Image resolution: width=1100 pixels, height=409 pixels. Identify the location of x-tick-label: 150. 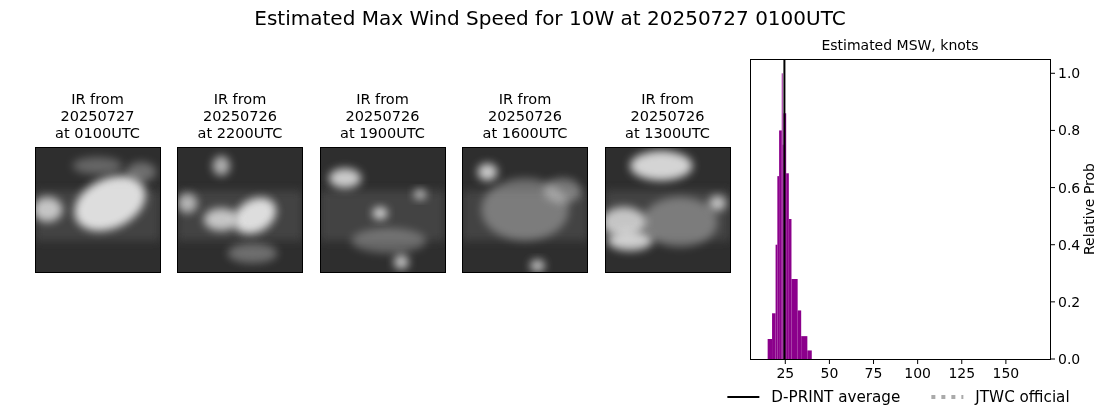
(1006, 373).